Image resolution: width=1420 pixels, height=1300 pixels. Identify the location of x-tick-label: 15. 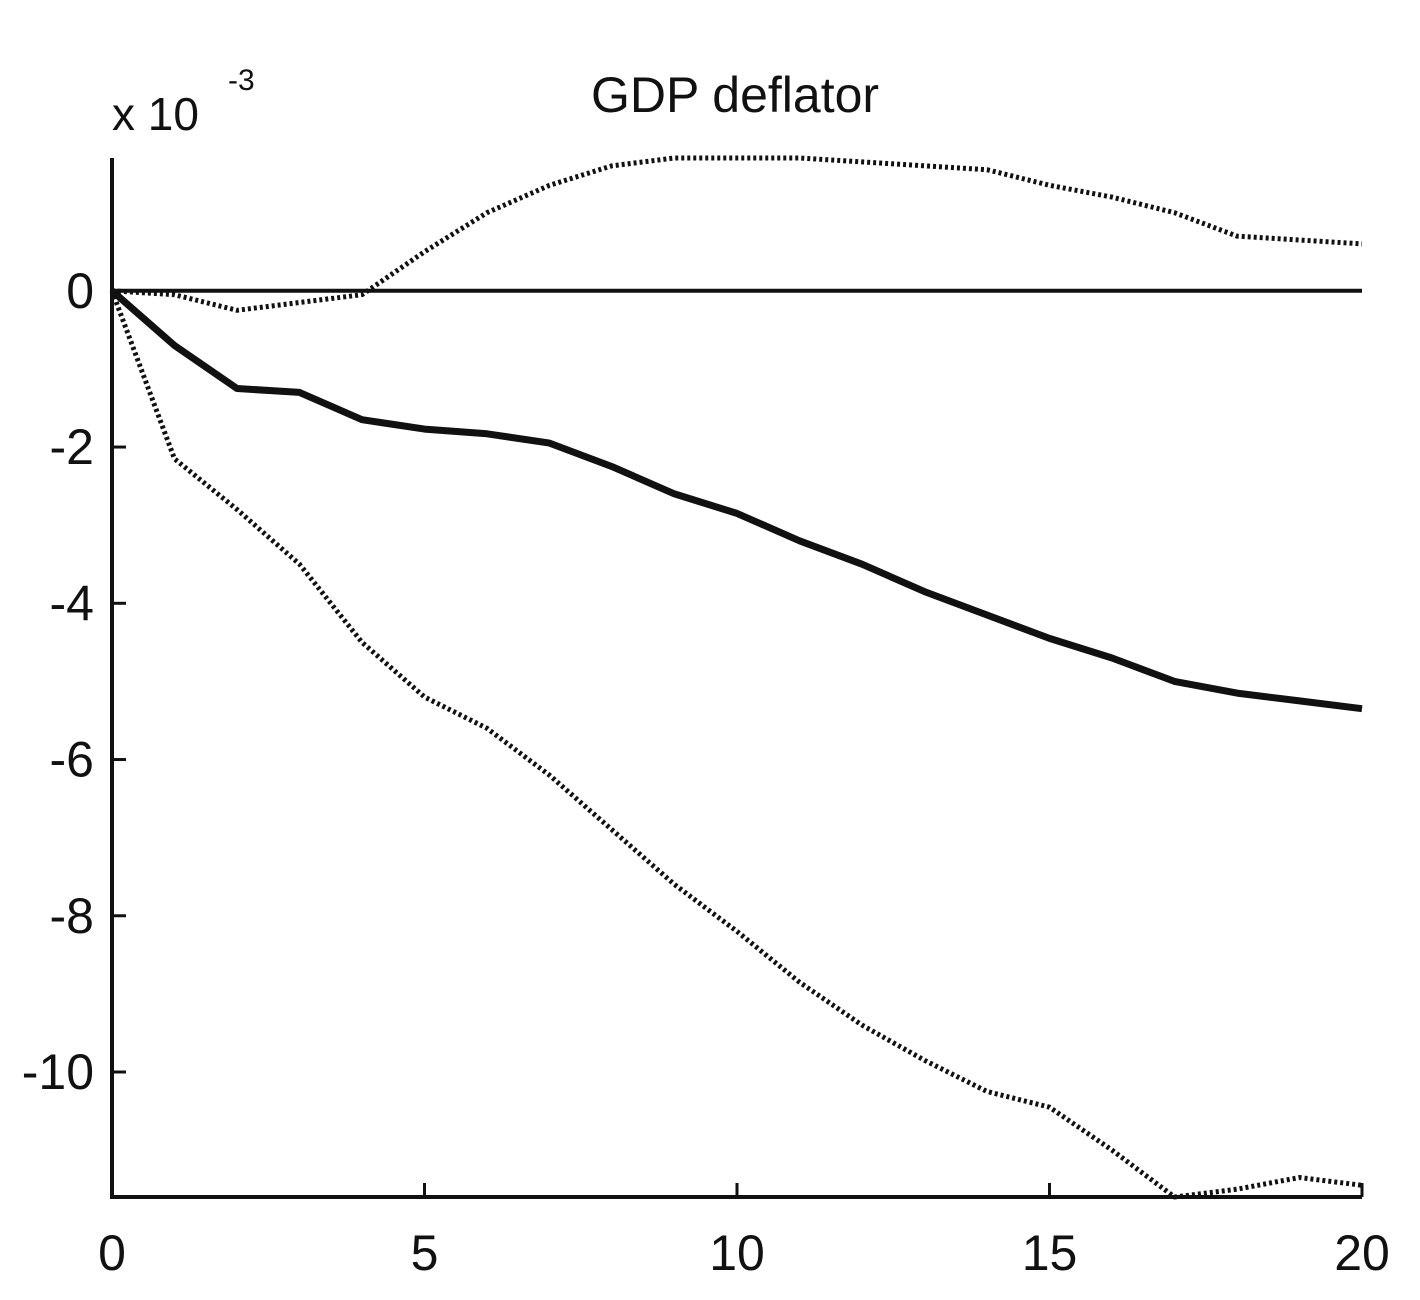
(1050, 1253).